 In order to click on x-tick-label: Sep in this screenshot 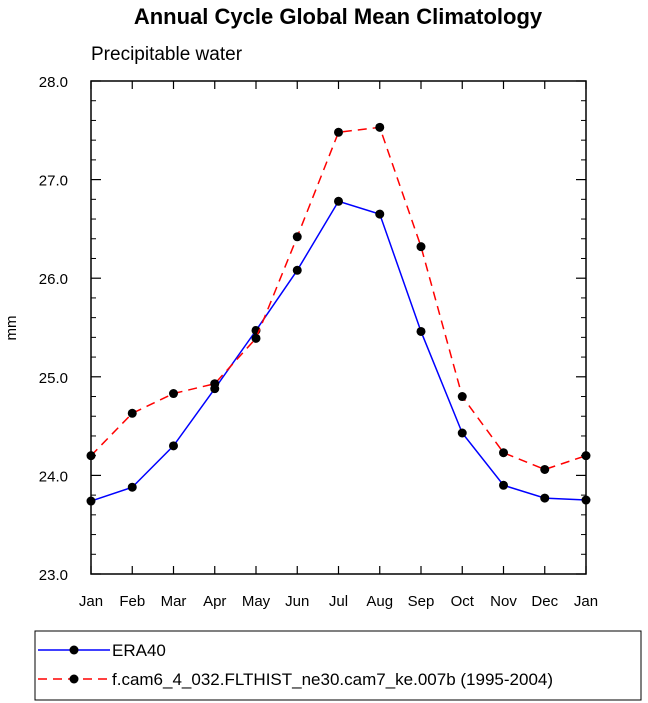, I will do `click(421, 601)`.